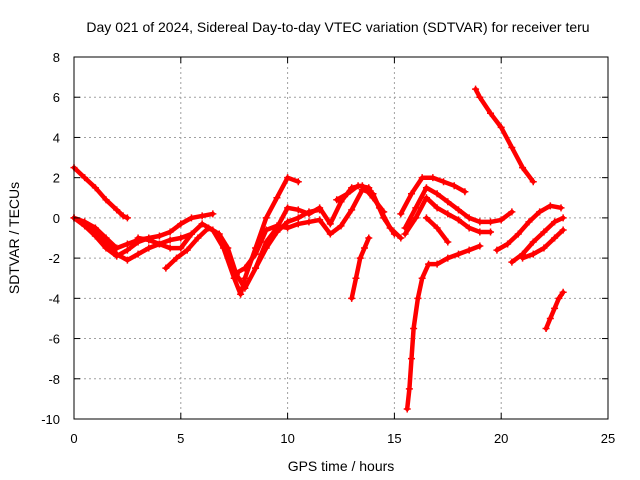  I want to click on x-tick-label: 10, so click(287, 438).